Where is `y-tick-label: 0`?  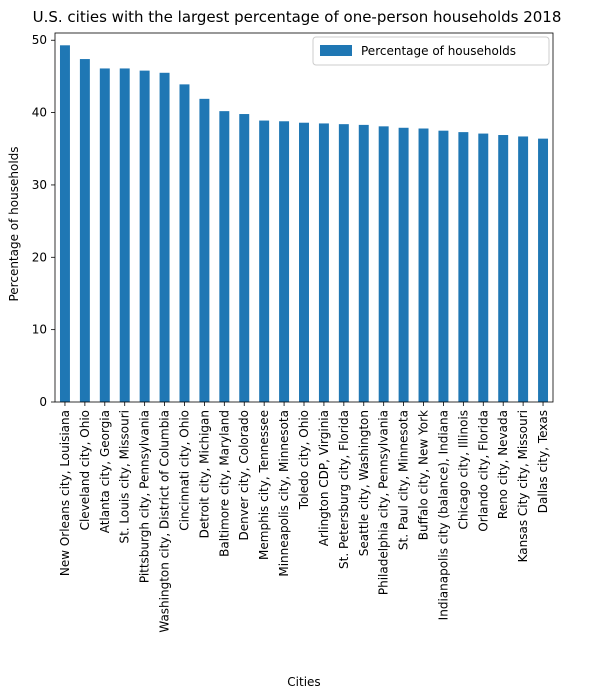 y-tick-label: 0 is located at coordinates (43, 402).